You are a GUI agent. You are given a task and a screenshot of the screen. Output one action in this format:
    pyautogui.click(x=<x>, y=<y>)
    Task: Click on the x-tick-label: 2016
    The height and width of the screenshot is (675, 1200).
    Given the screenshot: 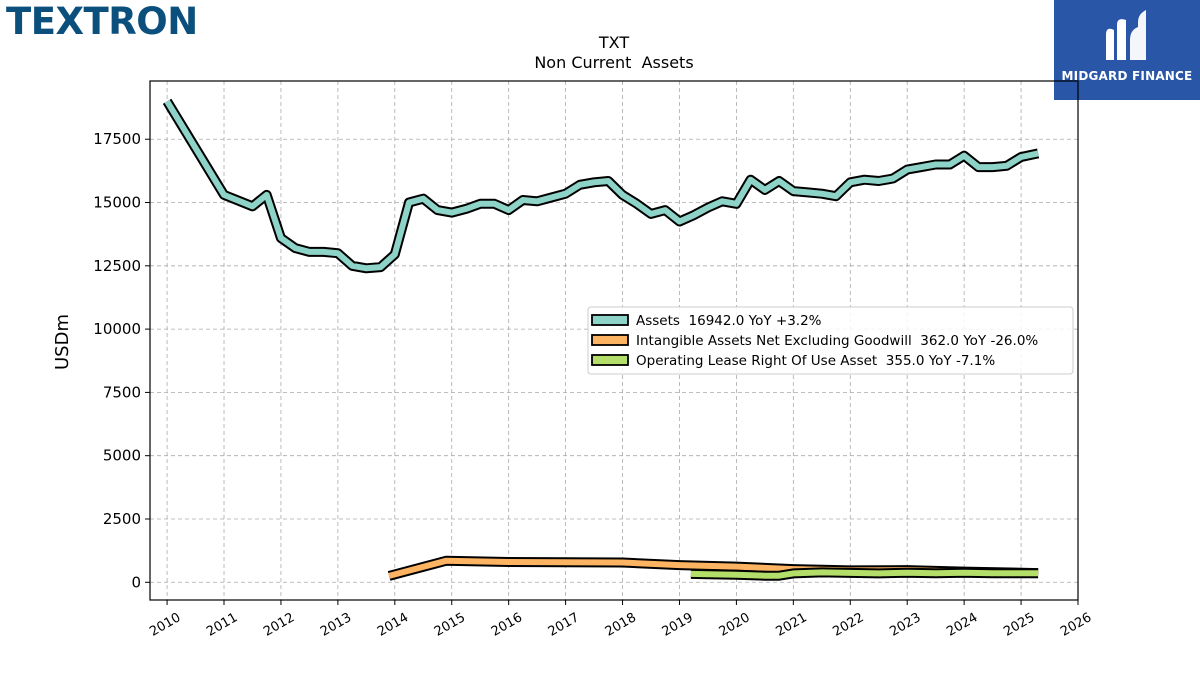 What is the action you would take?
    pyautogui.click(x=507, y=625)
    